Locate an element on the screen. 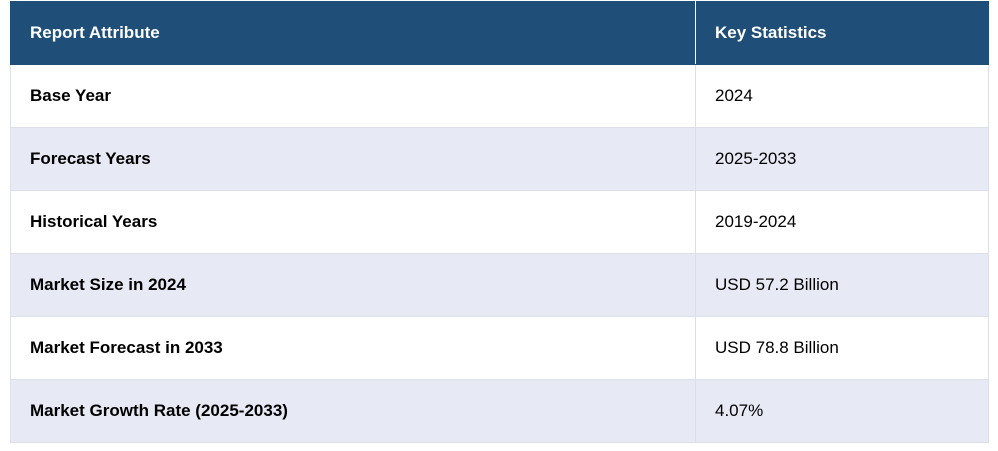 The image size is (998, 451). row-statistic-value: 4.07% is located at coordinates (842, 411).